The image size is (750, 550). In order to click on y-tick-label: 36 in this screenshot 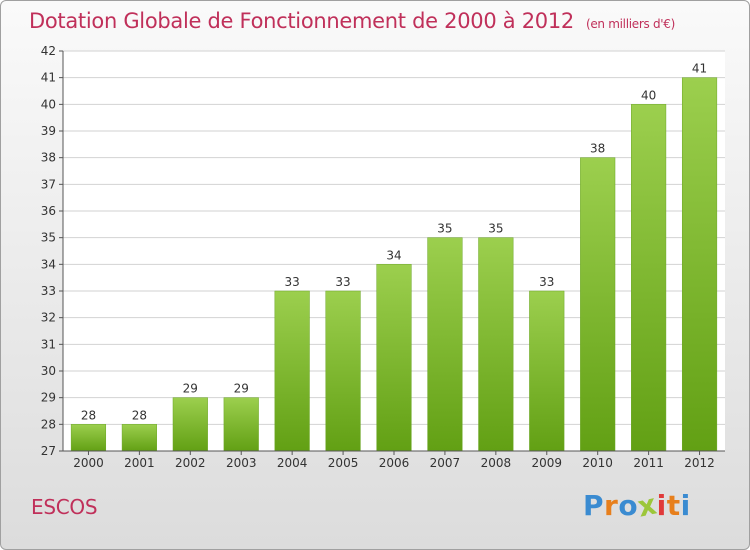, I will do `click(48, 211)`.